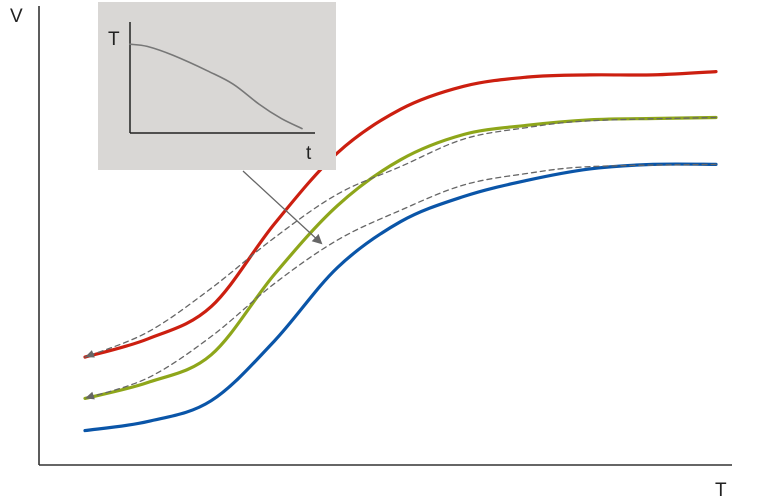  I want to click on inset-x-axis-label: t, so click(309, 153).